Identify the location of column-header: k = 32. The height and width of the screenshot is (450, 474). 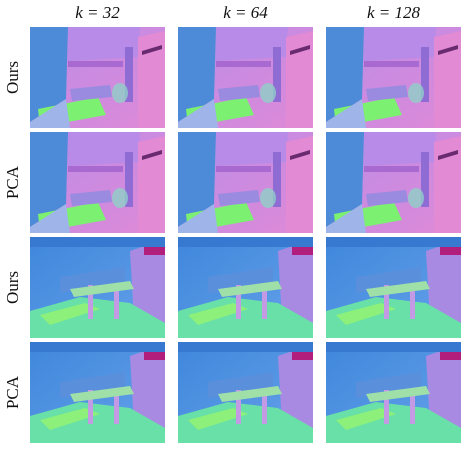
(97, 12).